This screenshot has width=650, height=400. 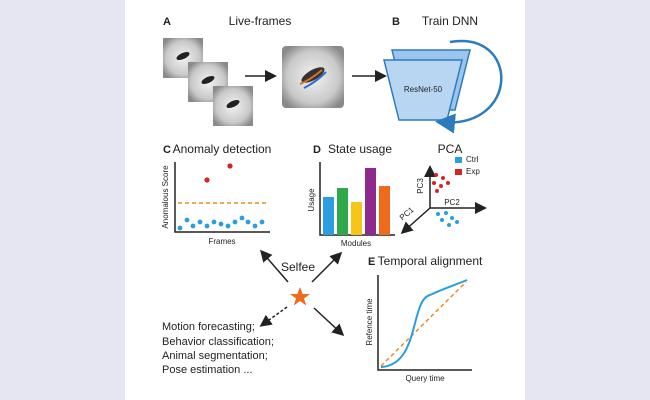 I want to click on network-label: ResNet-50, so click(x=423, y=89).